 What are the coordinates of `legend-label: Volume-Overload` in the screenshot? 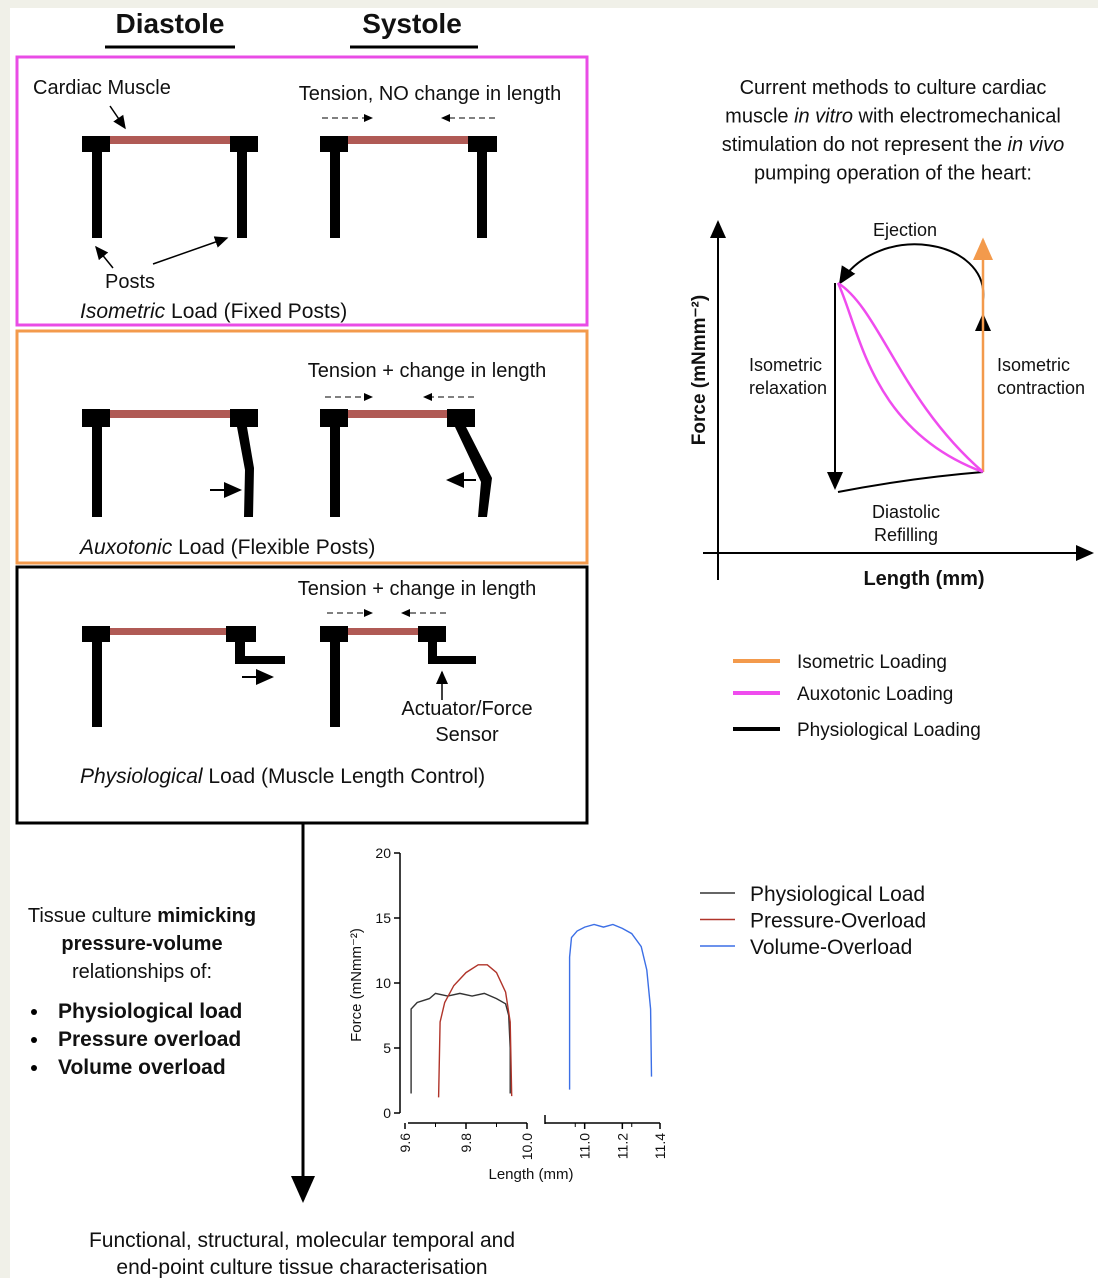 It's located at (831, 947).